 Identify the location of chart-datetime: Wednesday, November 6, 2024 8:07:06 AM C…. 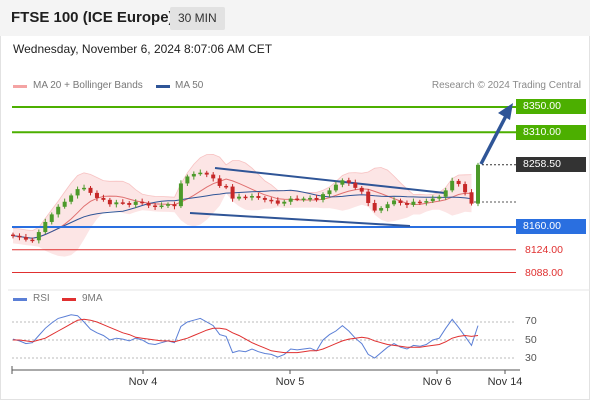
(143, 49).